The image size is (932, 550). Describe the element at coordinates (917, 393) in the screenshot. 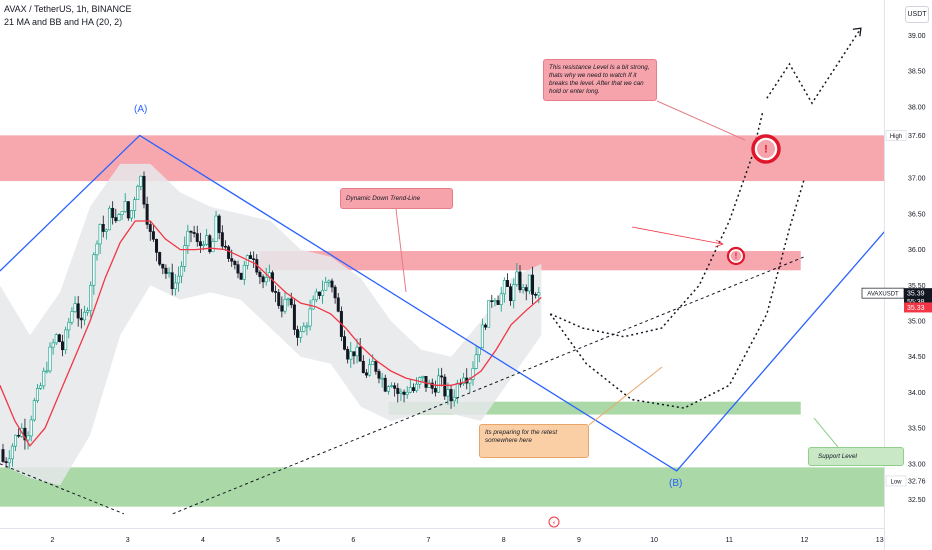

I see `price-tick-label: 34.00` at that location.